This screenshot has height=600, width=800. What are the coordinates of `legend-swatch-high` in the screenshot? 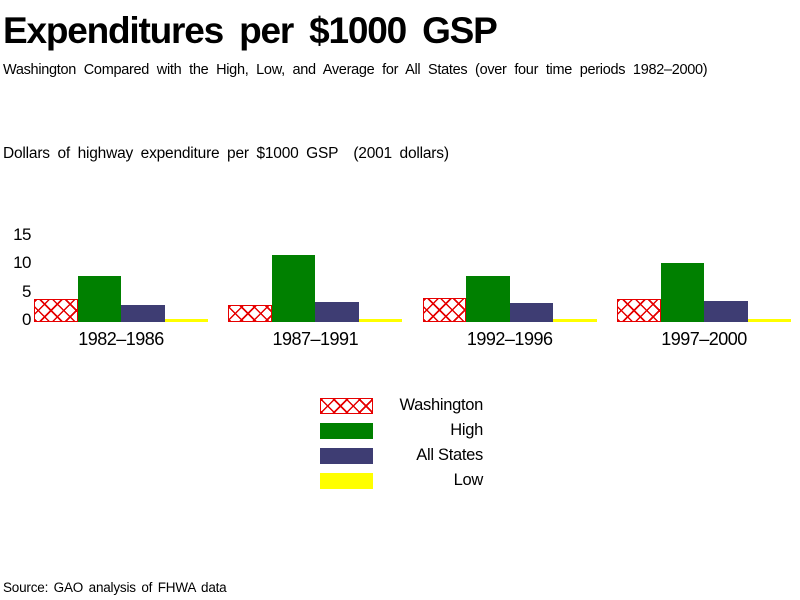 It's located at (346, 430).